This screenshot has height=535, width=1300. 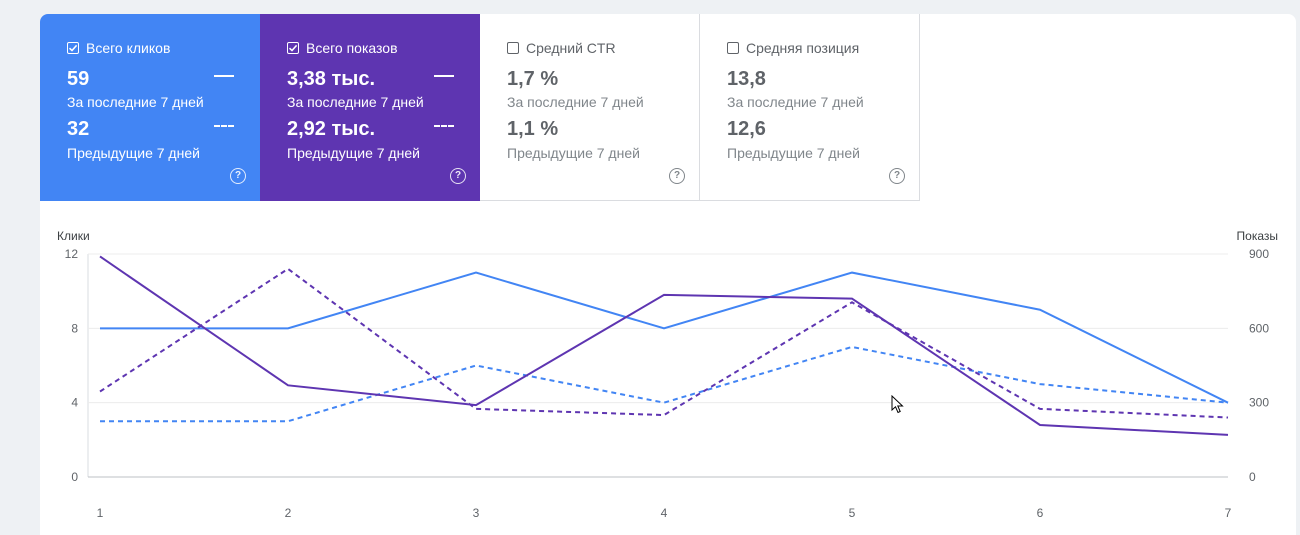 I want to click on metric-label: Средняя позиция, so click(x=803, y=48).